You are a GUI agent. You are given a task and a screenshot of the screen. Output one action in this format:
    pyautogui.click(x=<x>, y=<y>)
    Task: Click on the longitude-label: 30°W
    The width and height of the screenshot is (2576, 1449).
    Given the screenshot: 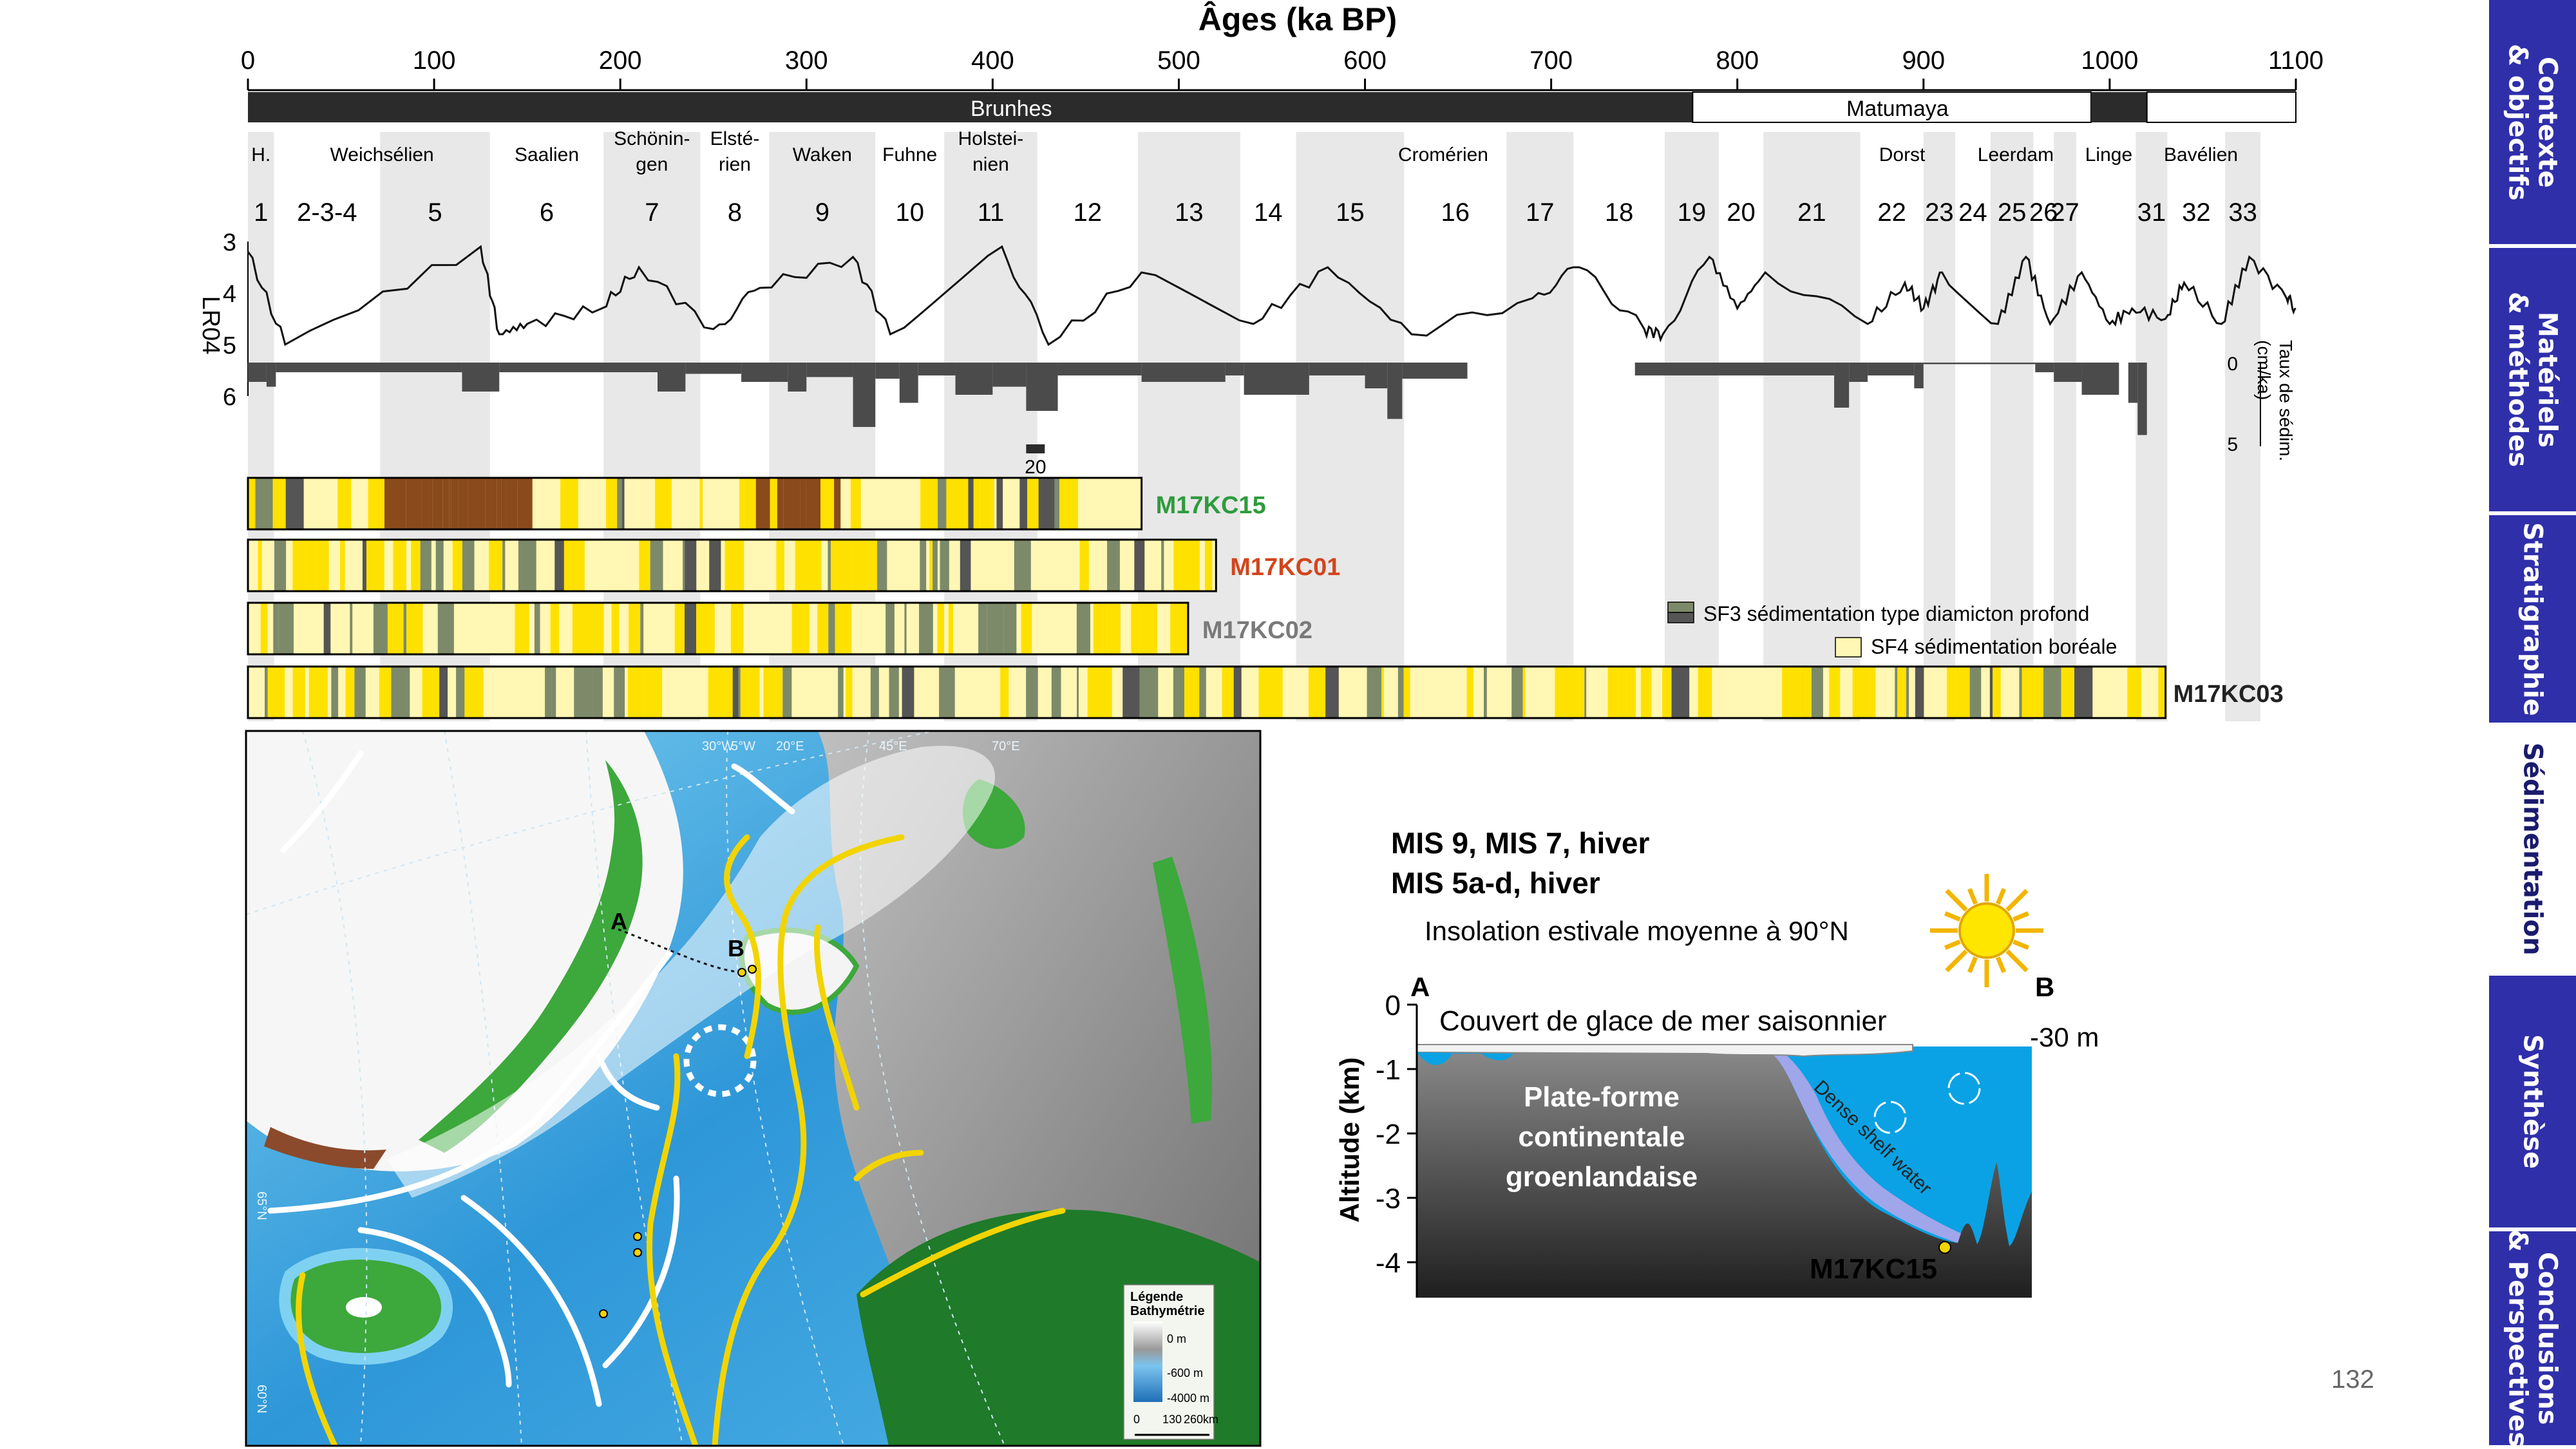 What is the action you would take?
    pyautogui.click(x=718, y=746)
    